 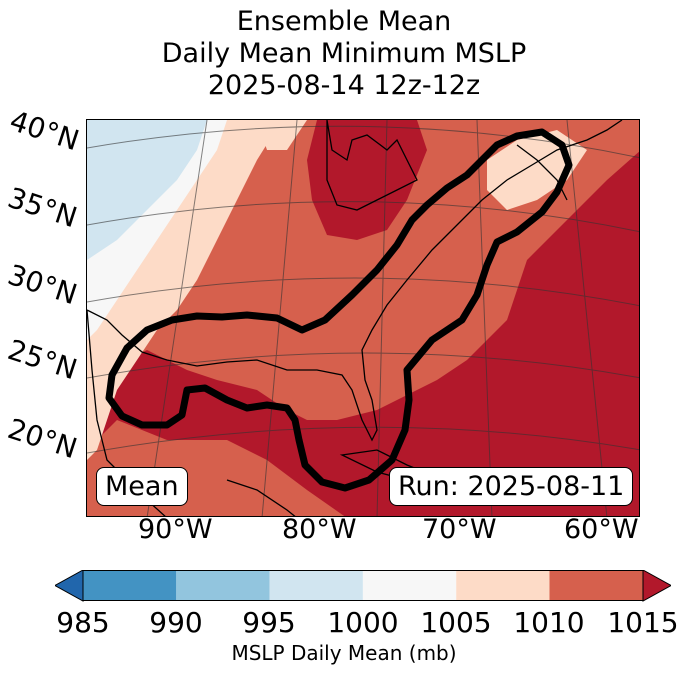 I want to click on colorbar-label: MSLP Daily Mean (mb), so click(x=344, y=653).